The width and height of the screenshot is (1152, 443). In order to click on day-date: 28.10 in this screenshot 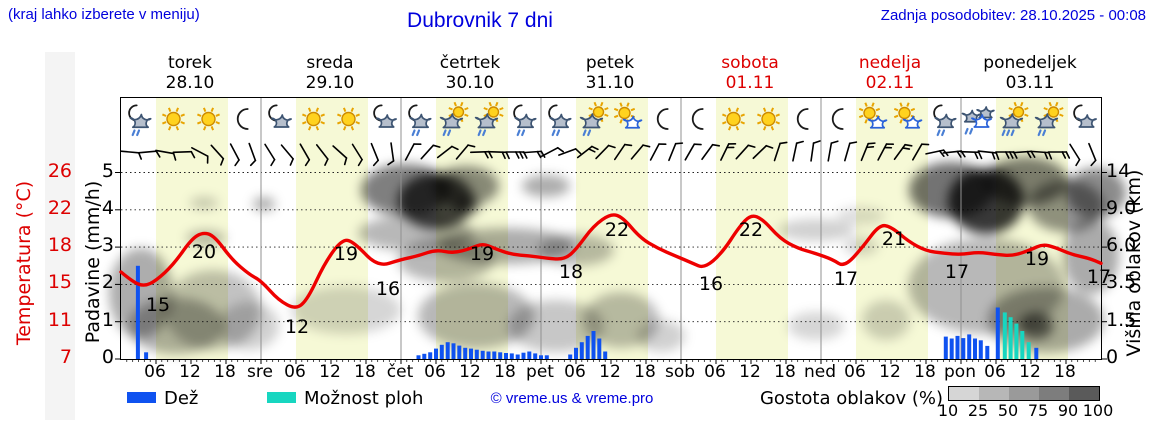, I will do `click(190, 83)`.